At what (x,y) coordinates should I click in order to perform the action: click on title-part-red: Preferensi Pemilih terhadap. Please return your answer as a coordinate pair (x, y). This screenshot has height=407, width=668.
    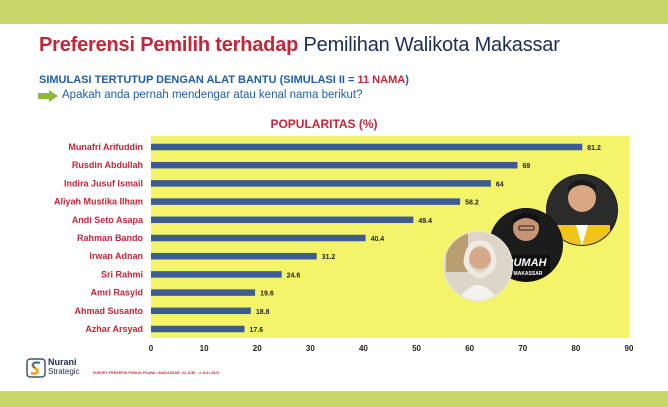
    Looking at the image, I should click on (169, 45).